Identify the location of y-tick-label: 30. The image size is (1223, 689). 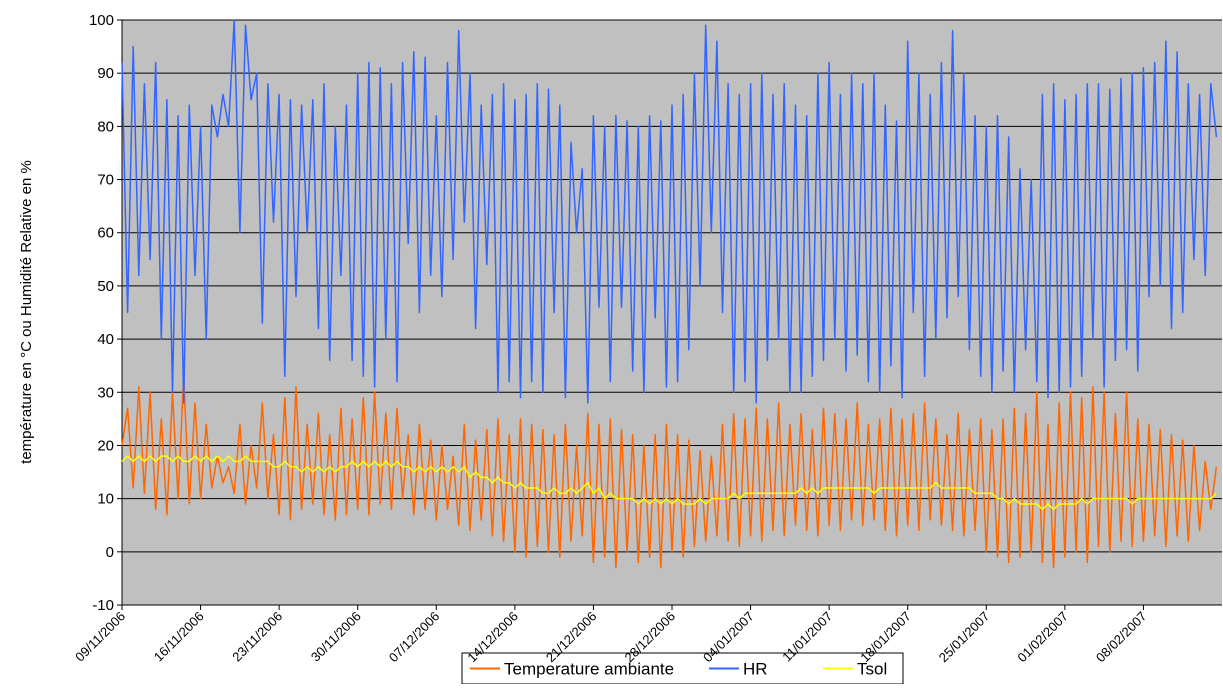
(105, 392).